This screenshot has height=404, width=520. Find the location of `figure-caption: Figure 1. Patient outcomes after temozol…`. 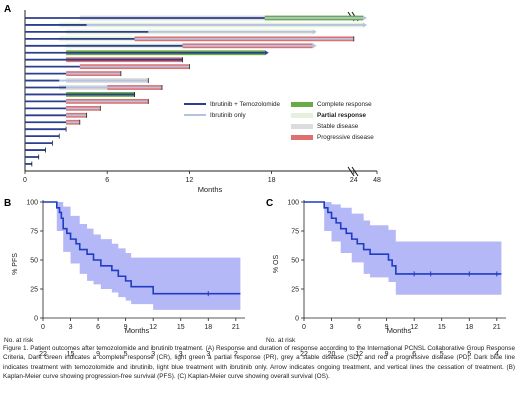

figure-caption: Figure 1. Patient outcomes after temozol… is located at coordinates (259, 362).